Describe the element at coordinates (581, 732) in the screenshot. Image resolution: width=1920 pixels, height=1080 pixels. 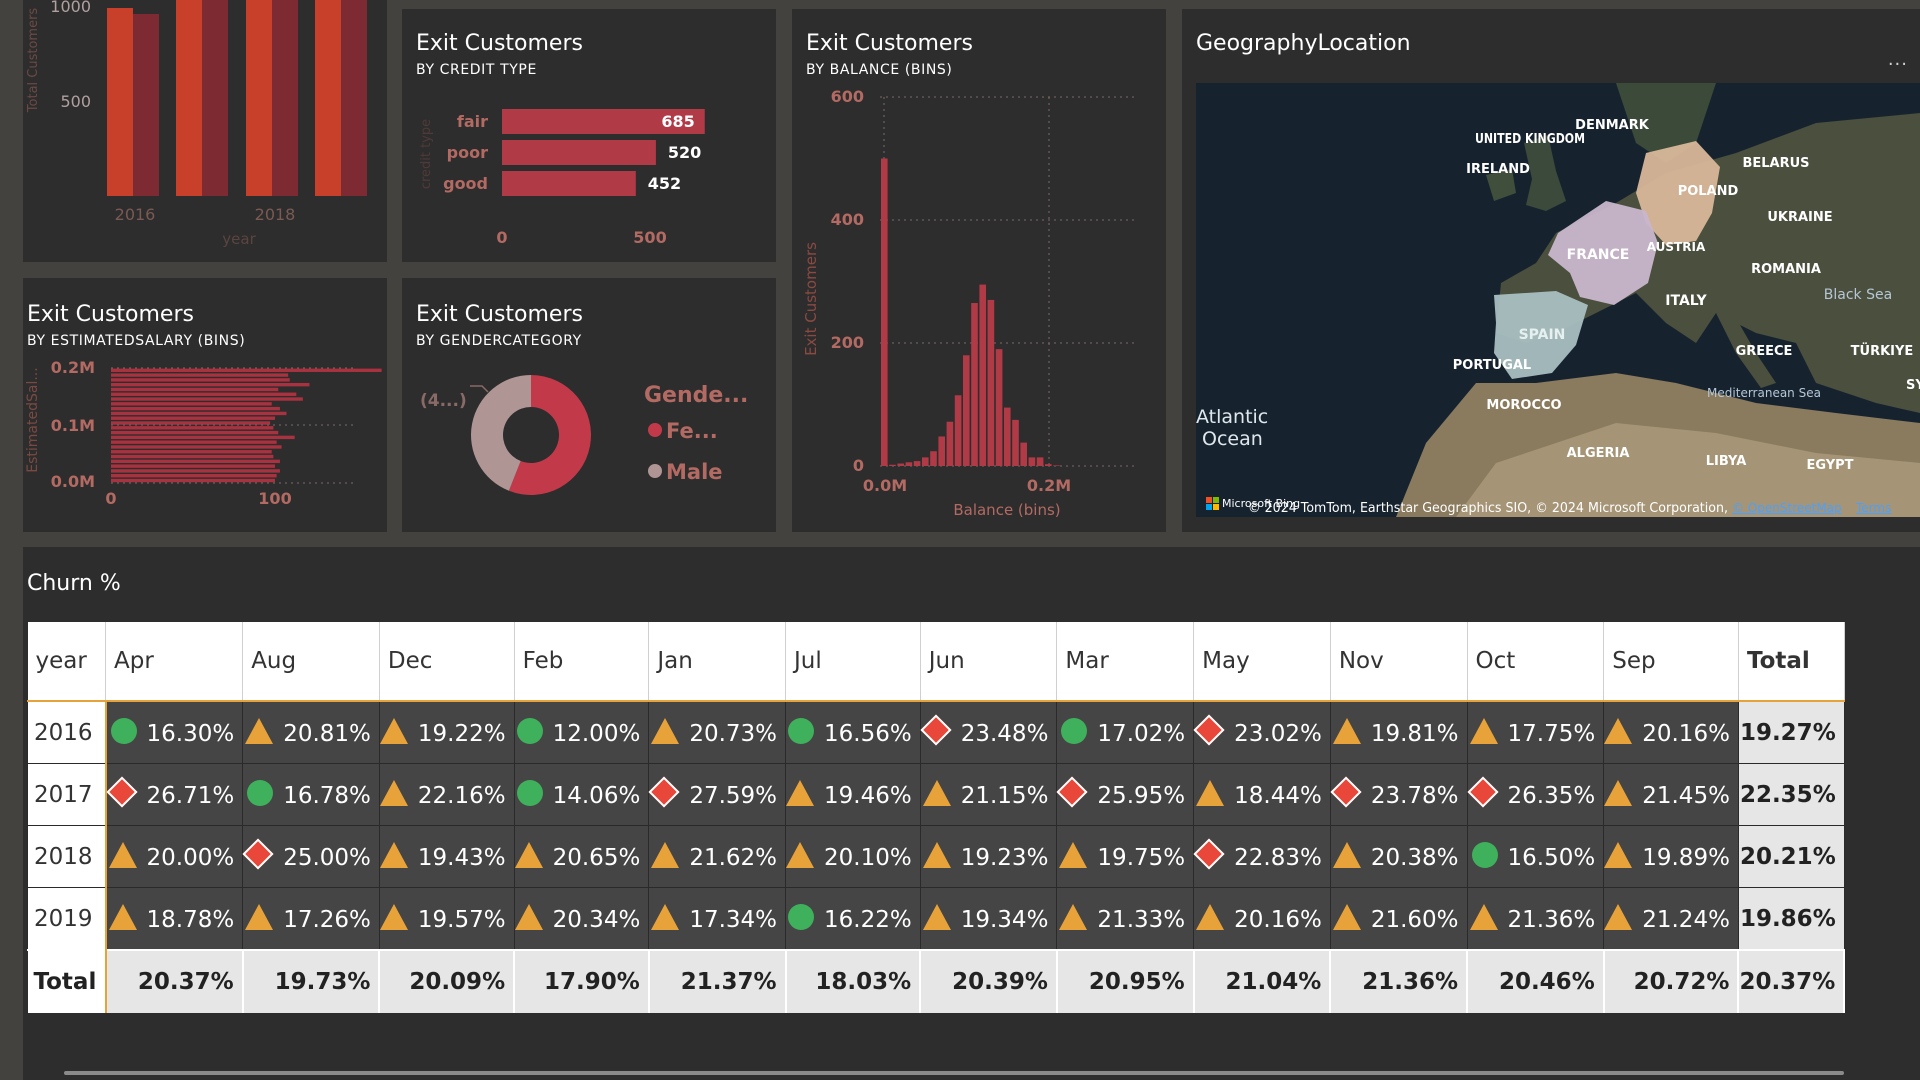
I see `matrix-cell: 12.00%` at that location.